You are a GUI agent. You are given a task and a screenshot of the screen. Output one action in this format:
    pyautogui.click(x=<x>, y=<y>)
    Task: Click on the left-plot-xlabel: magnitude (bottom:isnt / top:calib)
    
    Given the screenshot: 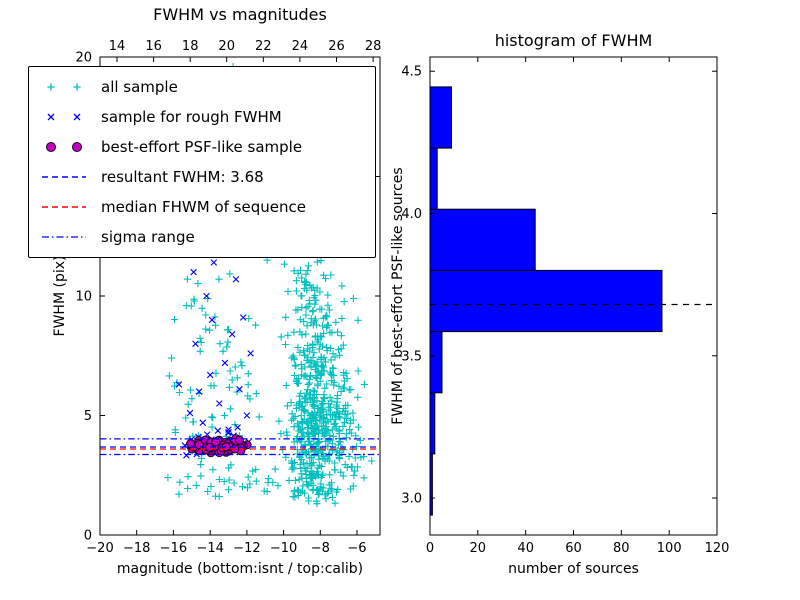 What is the action you would take?
    pyautogui.click(x=240, y=569)
    